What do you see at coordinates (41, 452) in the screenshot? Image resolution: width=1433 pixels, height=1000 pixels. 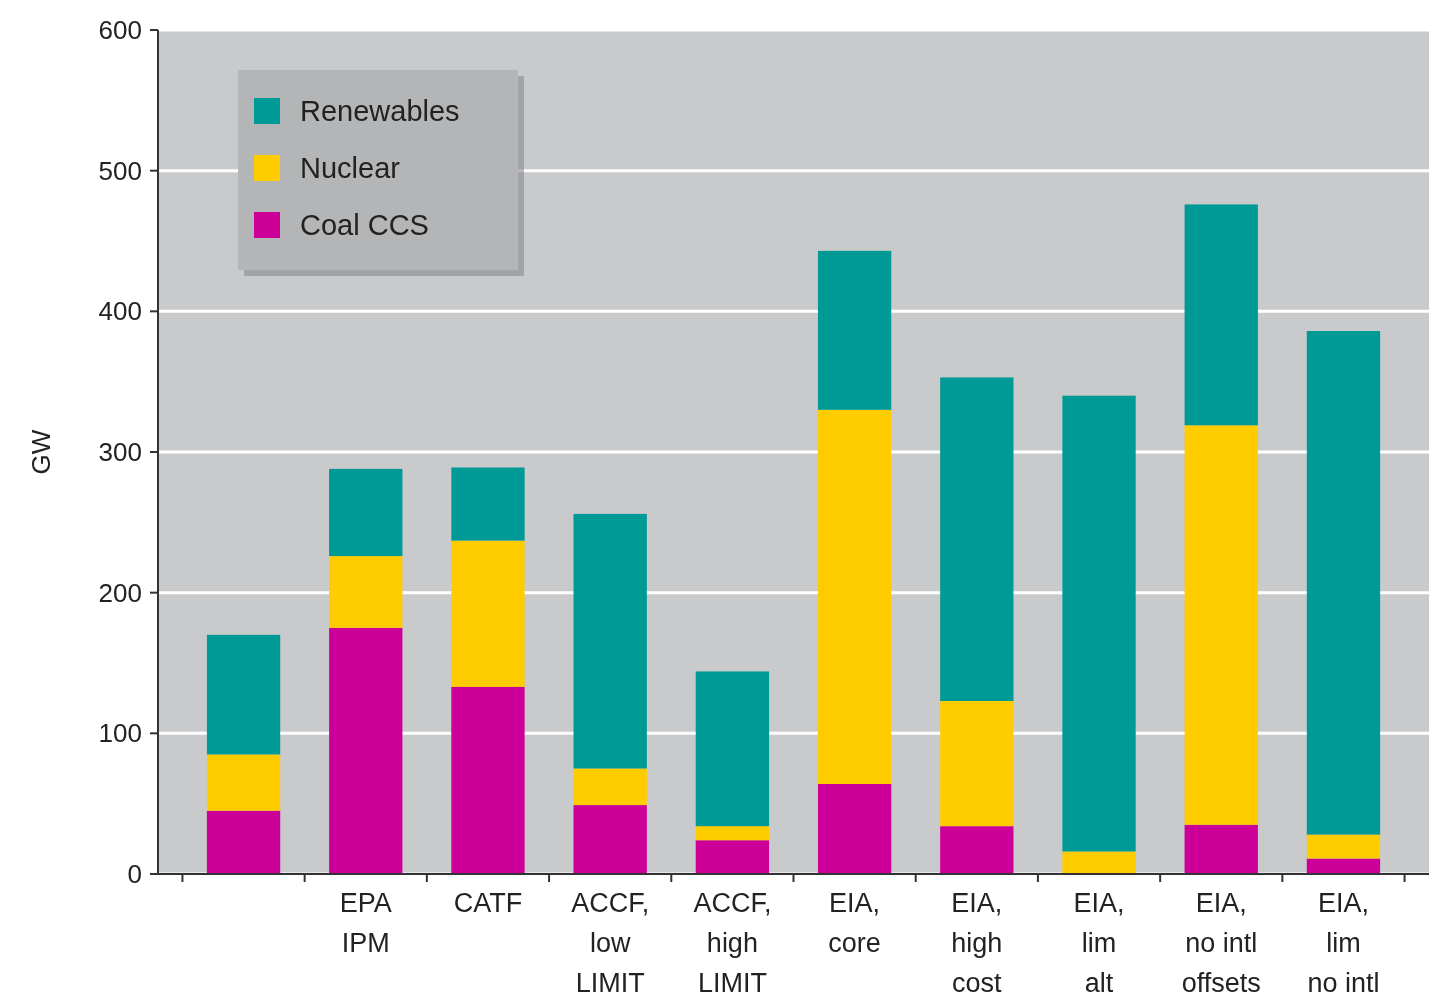 I see `y-axis-title: GW` at bounding box center [41, 452].